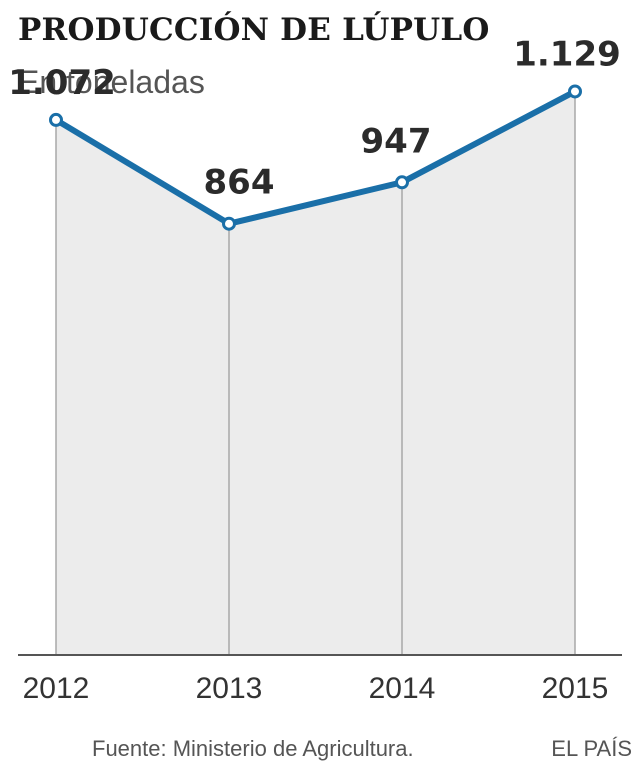 The image size is (640, 778). I want to click on chart-title: PRODUCCIÓN DE LÚPULO, so click(254, 30).